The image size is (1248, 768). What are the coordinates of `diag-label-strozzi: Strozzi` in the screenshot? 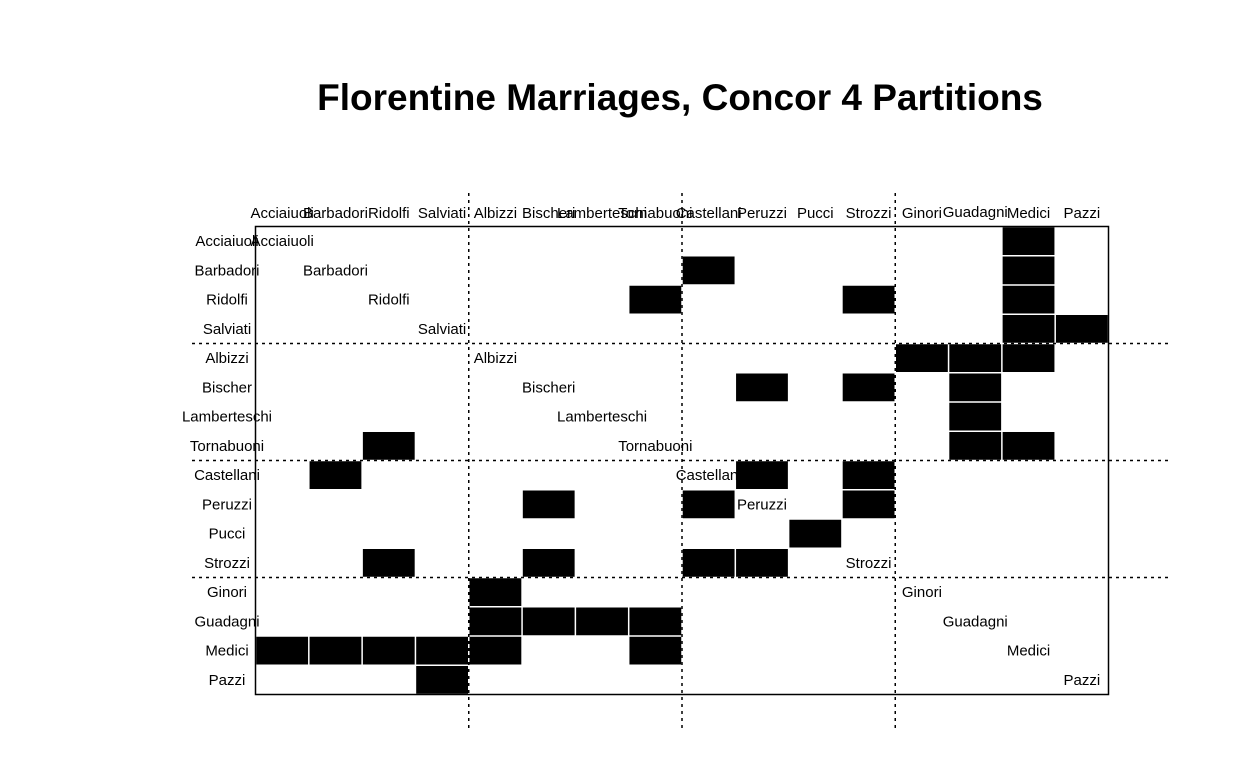 It's located at (869, 563).